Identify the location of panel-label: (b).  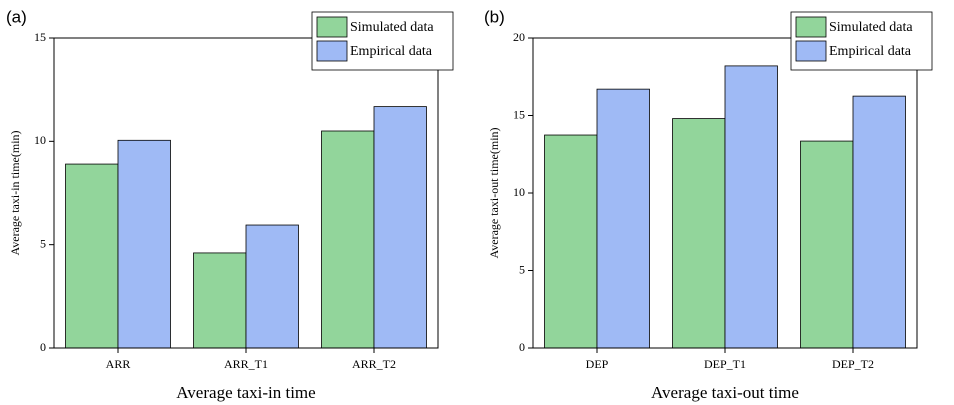
(494, 16).